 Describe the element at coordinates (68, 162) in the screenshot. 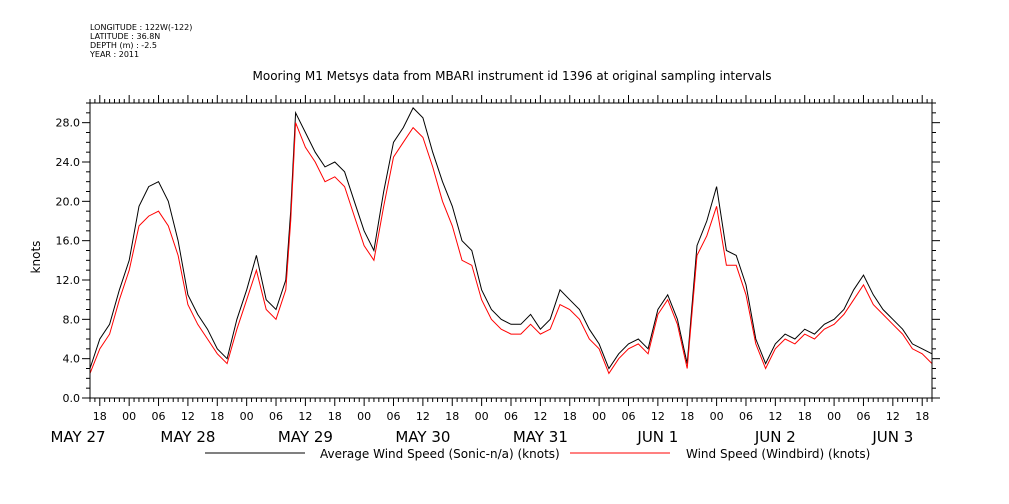

I see `y-tick-label: 24.0` at that location.